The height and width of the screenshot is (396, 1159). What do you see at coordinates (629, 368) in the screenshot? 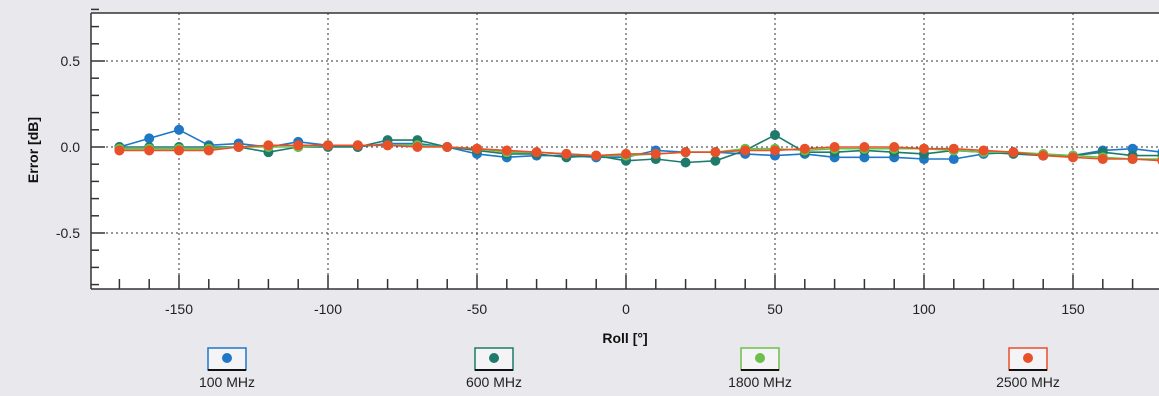
I see `legend: 100 MHz 600 MHz 1800 MHz 2500 MHz` at bounding box center [629, 368].